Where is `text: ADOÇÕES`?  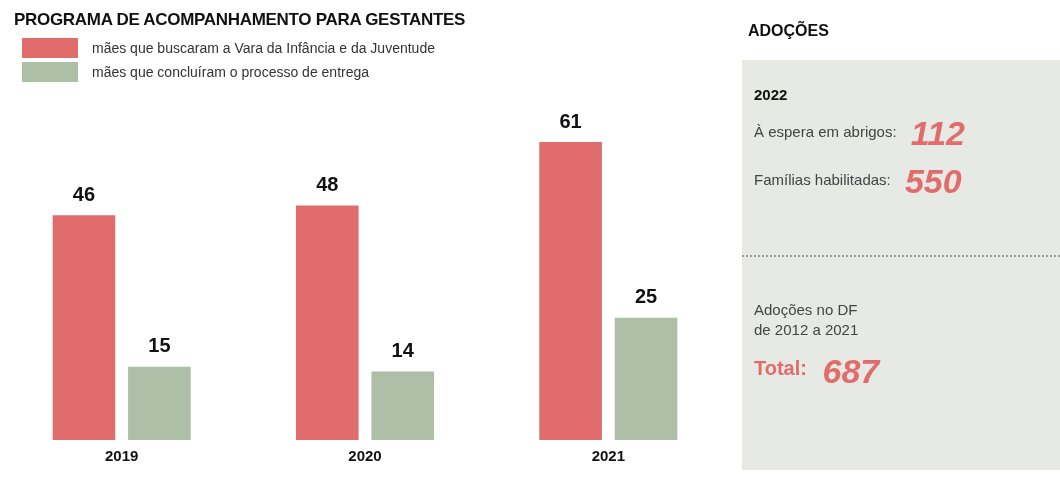 text: ADOÇÕES is located at coordinates (788, 31).